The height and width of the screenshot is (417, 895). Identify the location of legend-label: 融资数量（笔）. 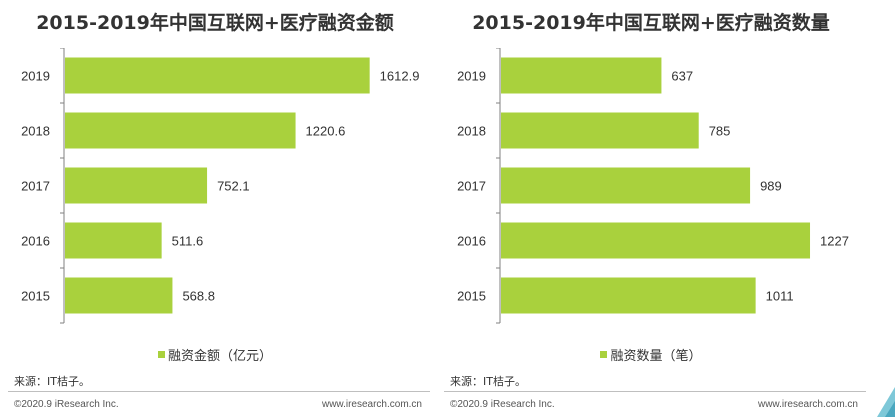
(656, 356).